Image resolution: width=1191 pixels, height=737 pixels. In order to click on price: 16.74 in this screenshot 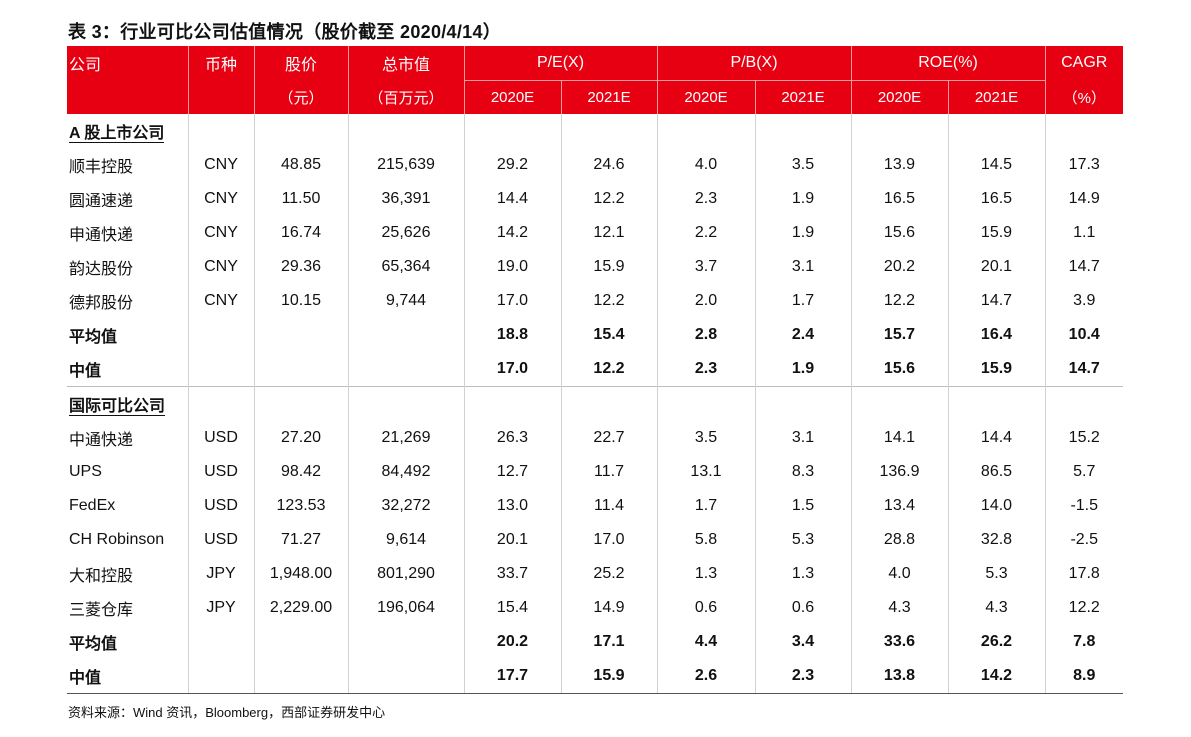, I will do `click(300, 233)`.